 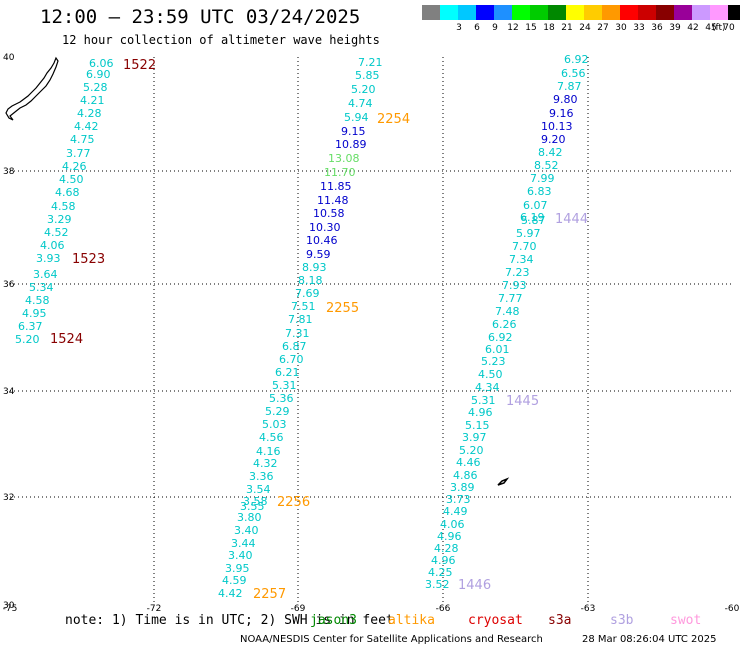 What do you see at coordinates (284, 385) in the screenshot?
I see `wave-height-value: 5.31` at bounding box center [284, 385].